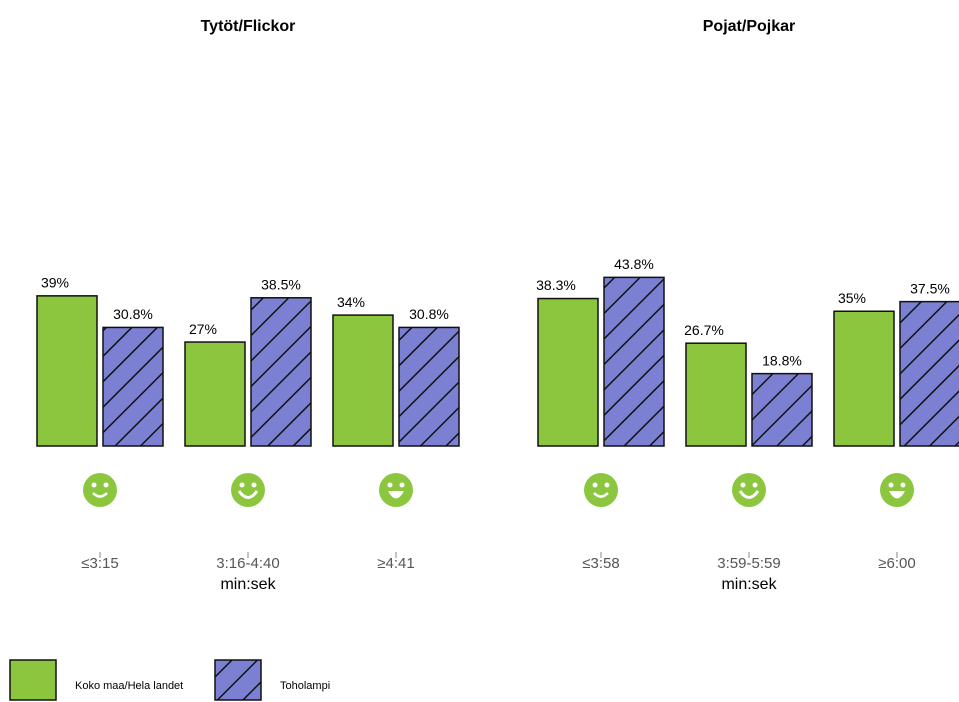  What do you see at coordinates (395, 563) in the screenshot?
I see `x-tick-label: ≥4:41` at bounding box center [395, 563].